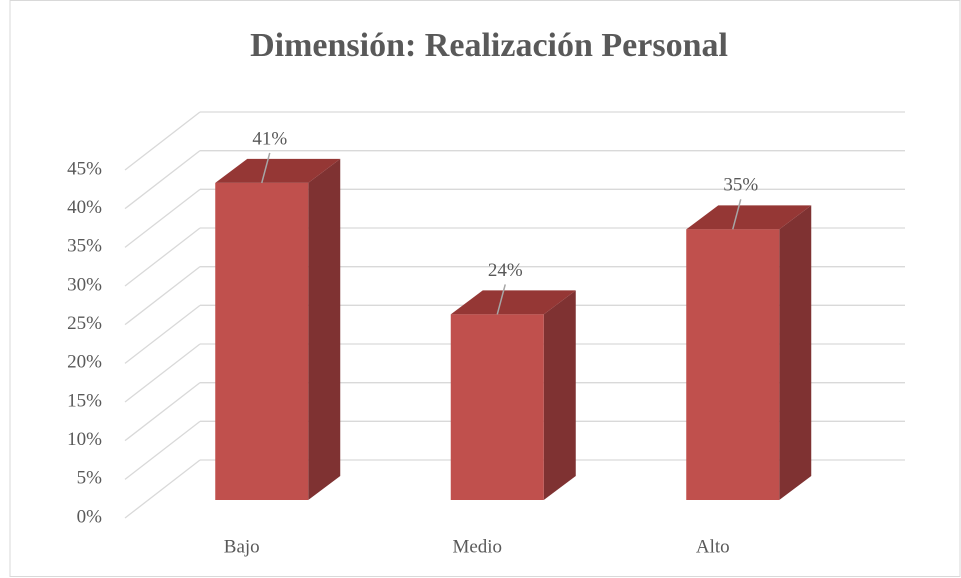  What do you see at coordinates (90, 516) in the screenshot?
I see `y-tick-label: 0%` at bounding box center [90, 516].